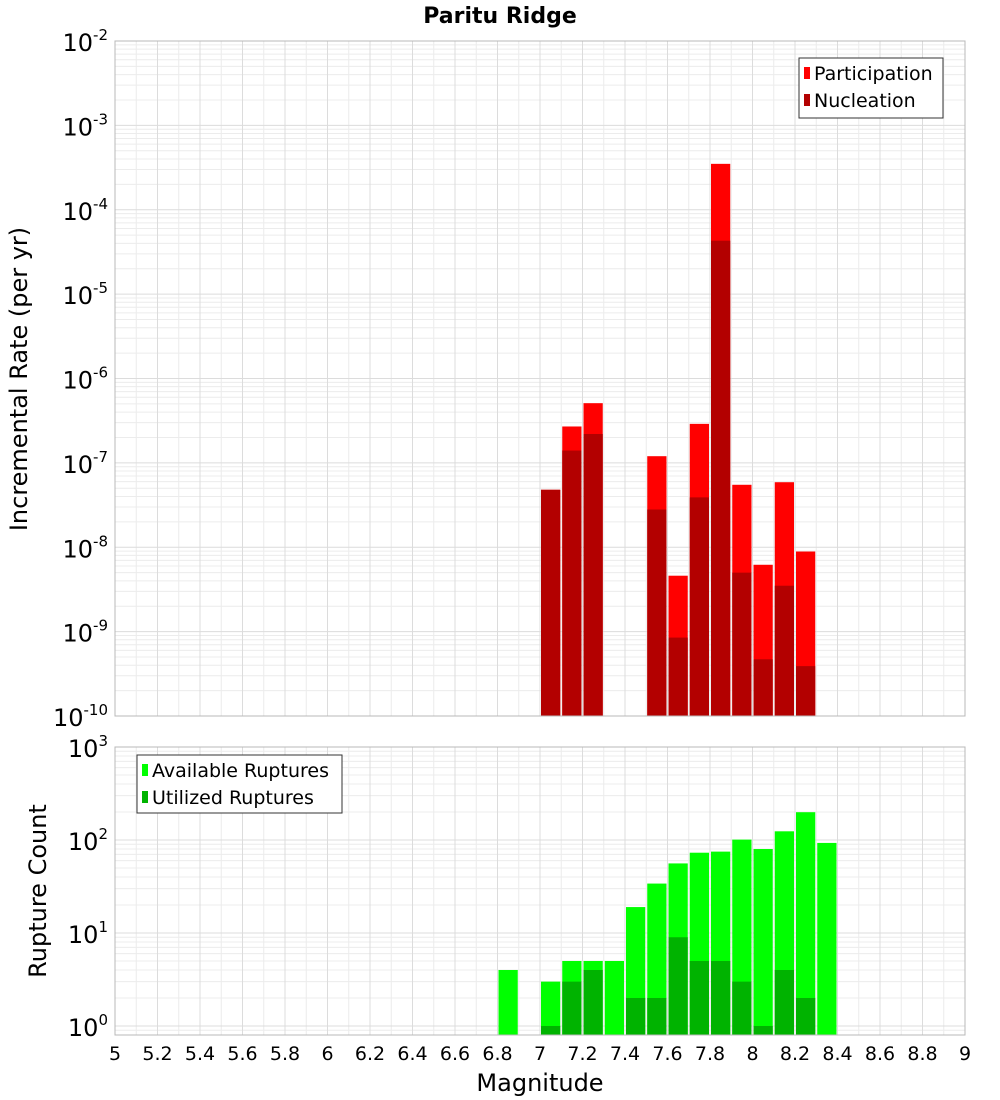 This screenshot has height=1100, width=1000. Describe the element at coordinates (115, 1054) in the screenshot. I see `x-tick-label: 5` at that location.